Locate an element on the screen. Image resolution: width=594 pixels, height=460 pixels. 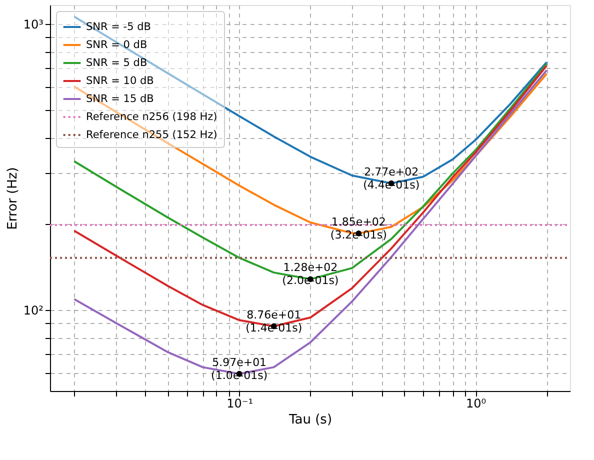
x-axis-title: Tau (s) is located at coordinates (310, 420).